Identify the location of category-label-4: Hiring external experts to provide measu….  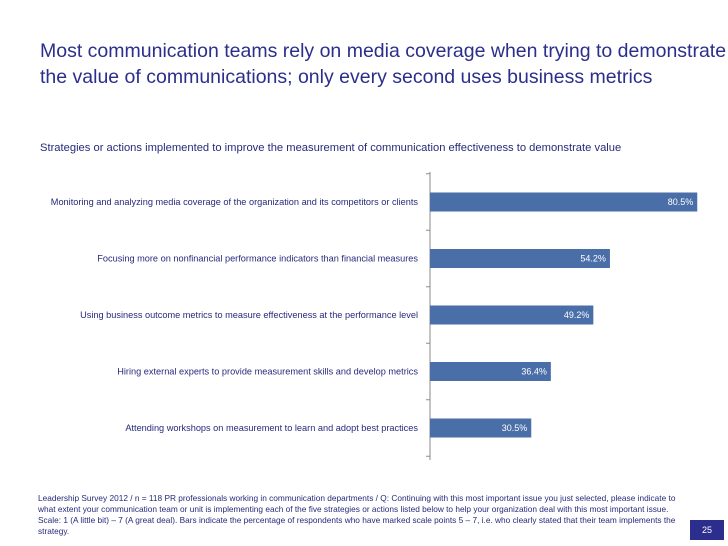
(267, 372).